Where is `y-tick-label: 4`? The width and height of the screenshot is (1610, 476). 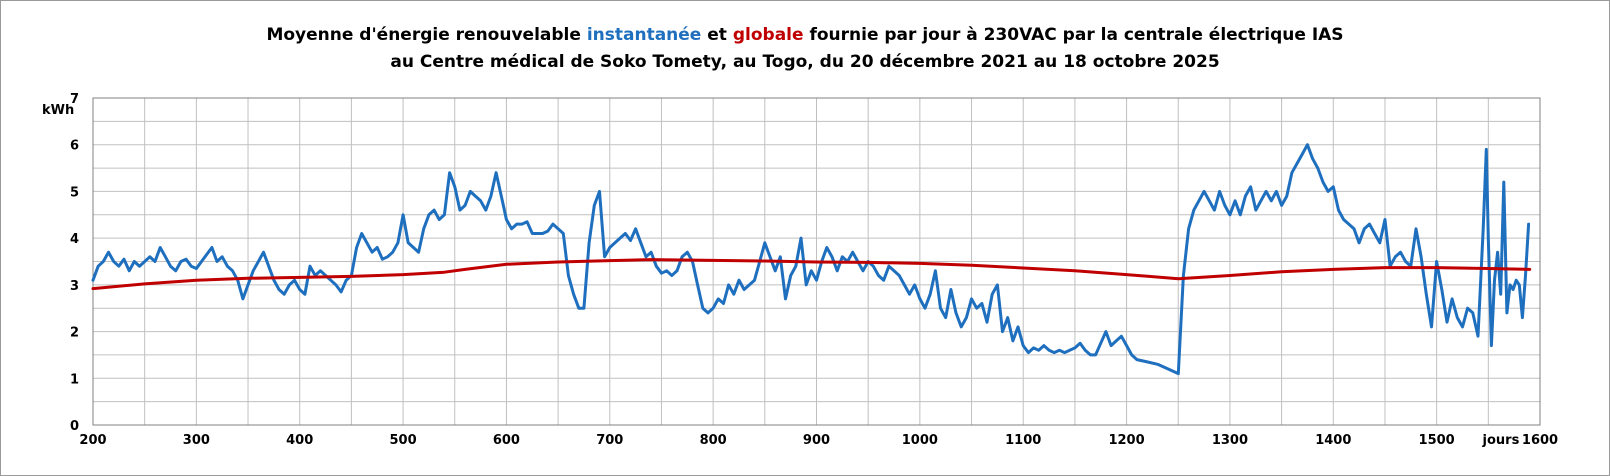 y-tick-label: 4 is located at coordinates (74, 239).